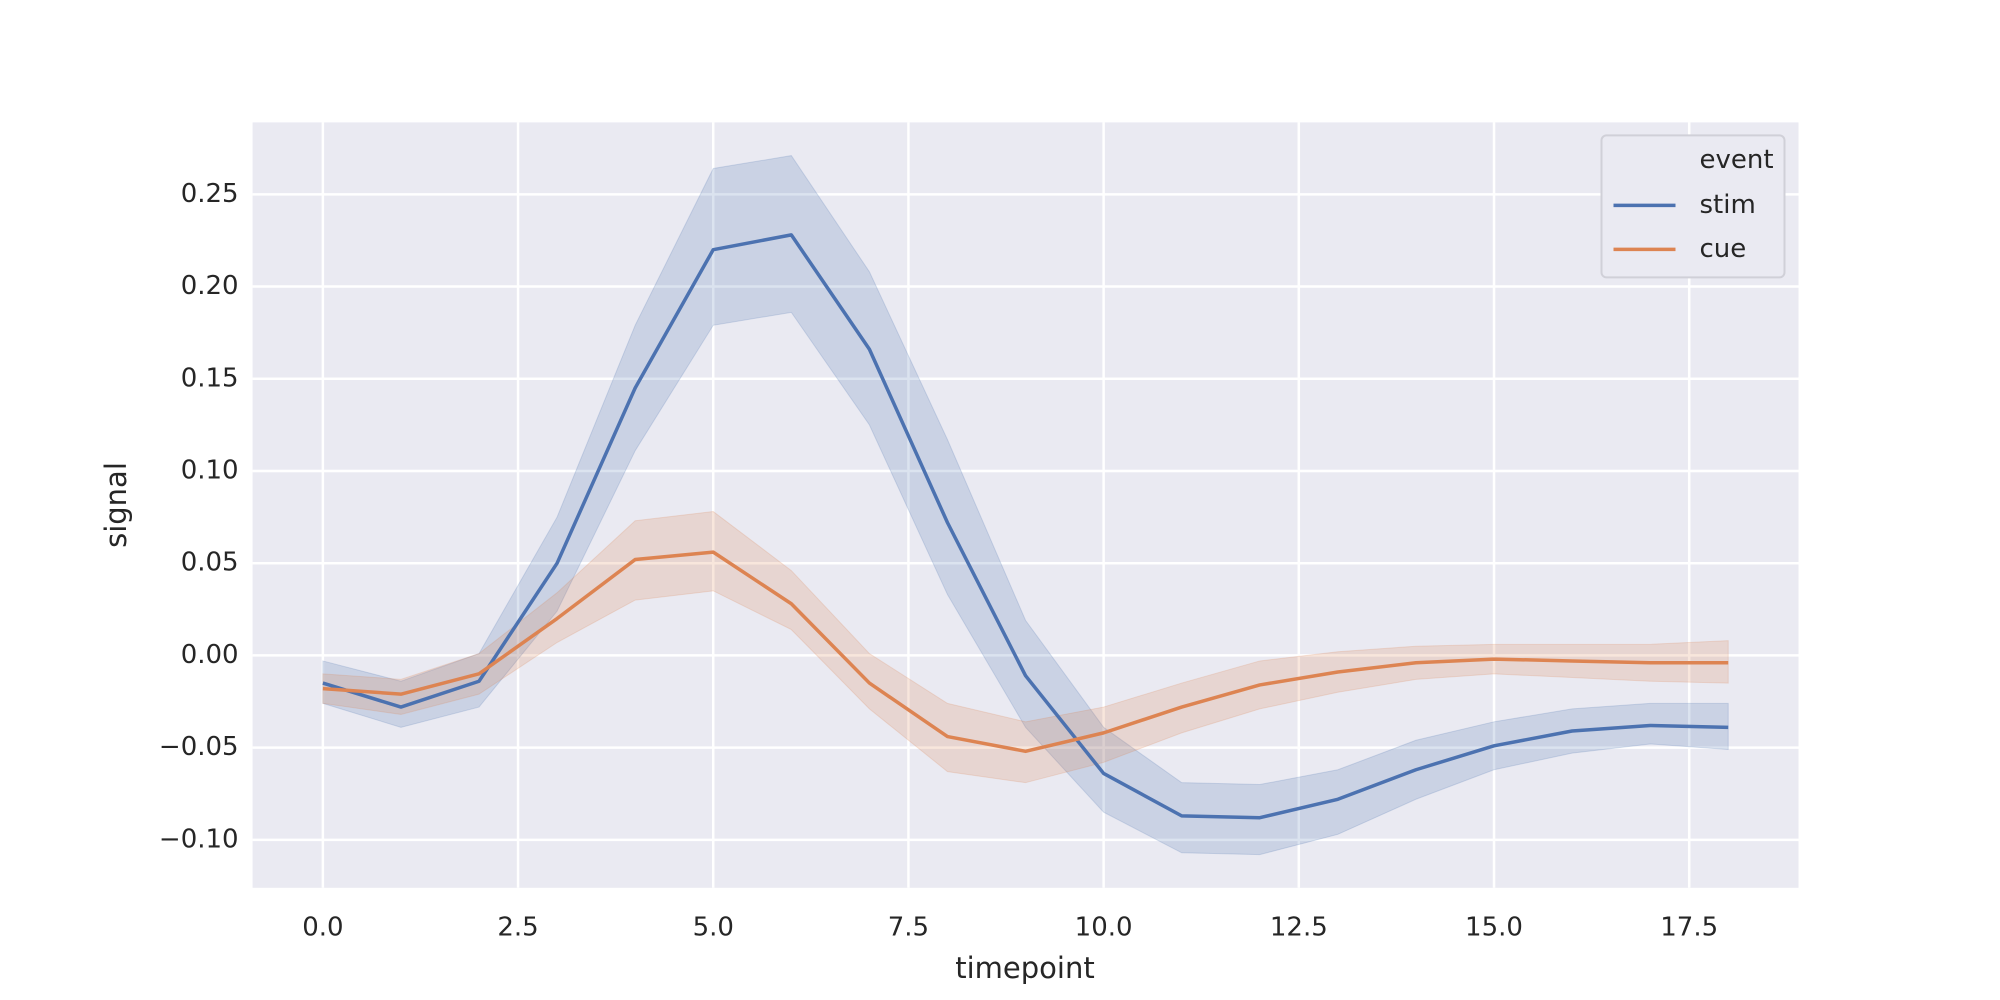 The width and height of the screenshot is (2000, 1000). I want to click on x-axis-label: timepoint, so click(1024, 968).